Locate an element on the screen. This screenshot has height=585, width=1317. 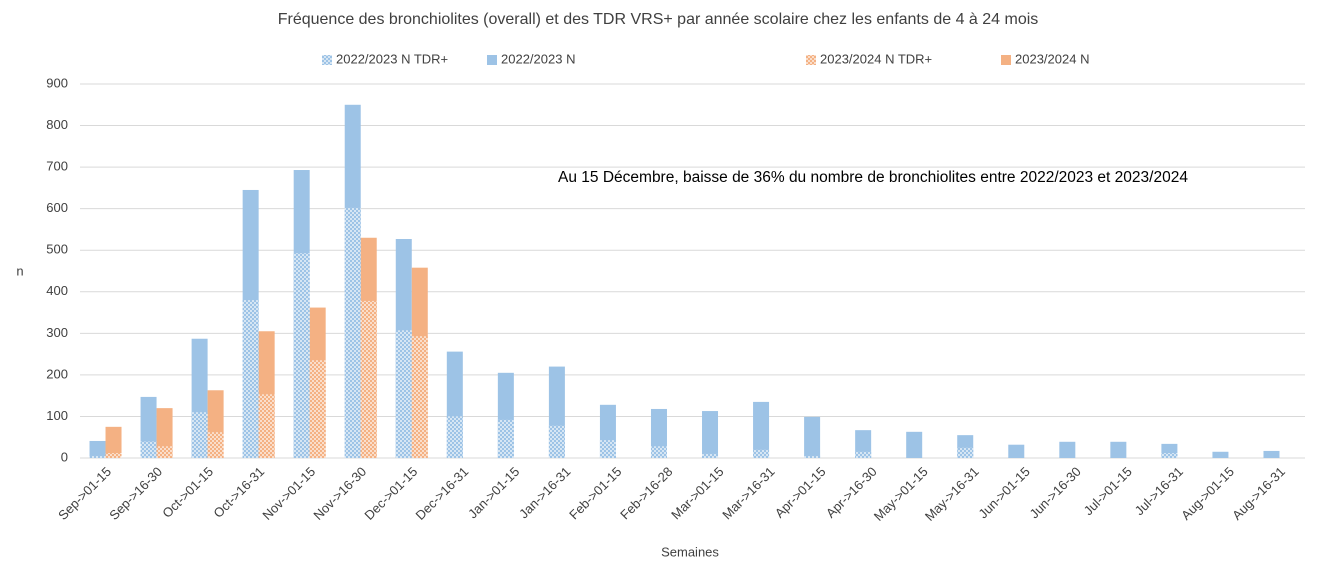
x-axis-label: Semaines is located at coordinates (690, 551).